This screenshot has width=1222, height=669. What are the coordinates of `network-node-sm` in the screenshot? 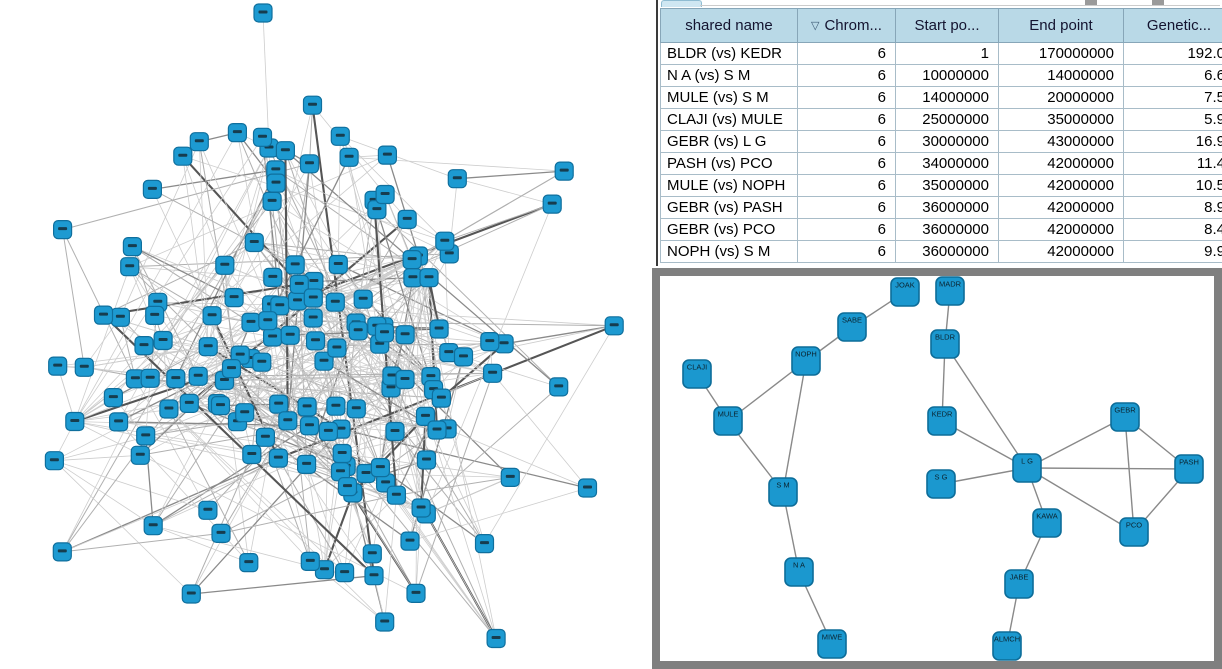 It's located at (783, 492).